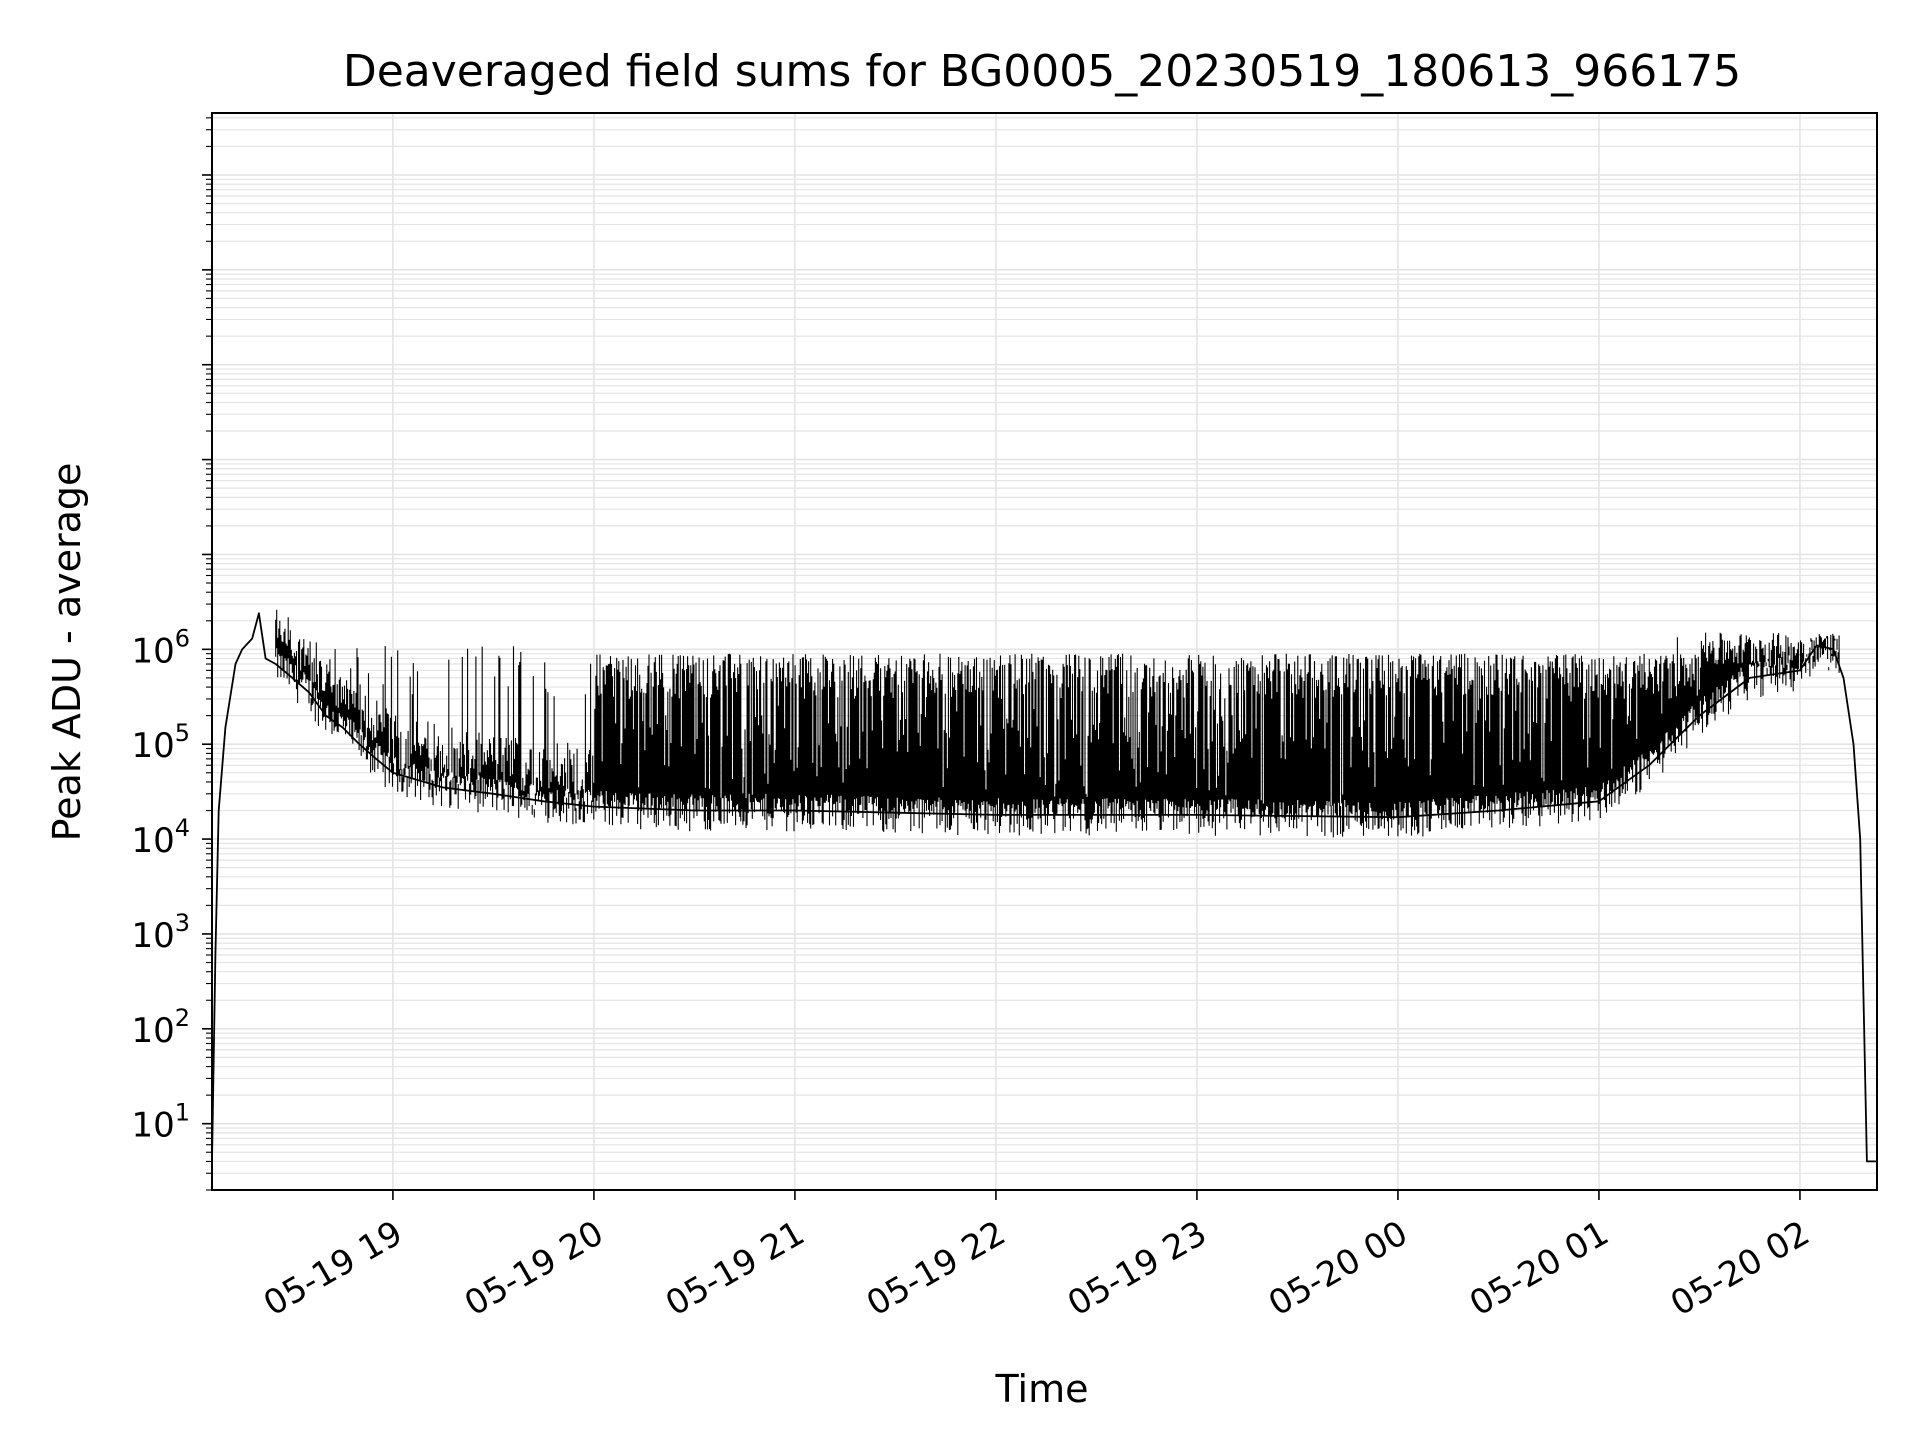  Describe the element at coordinates (1042, 1389) in the screenshot. I see `x-axis-label: Time` at that location.